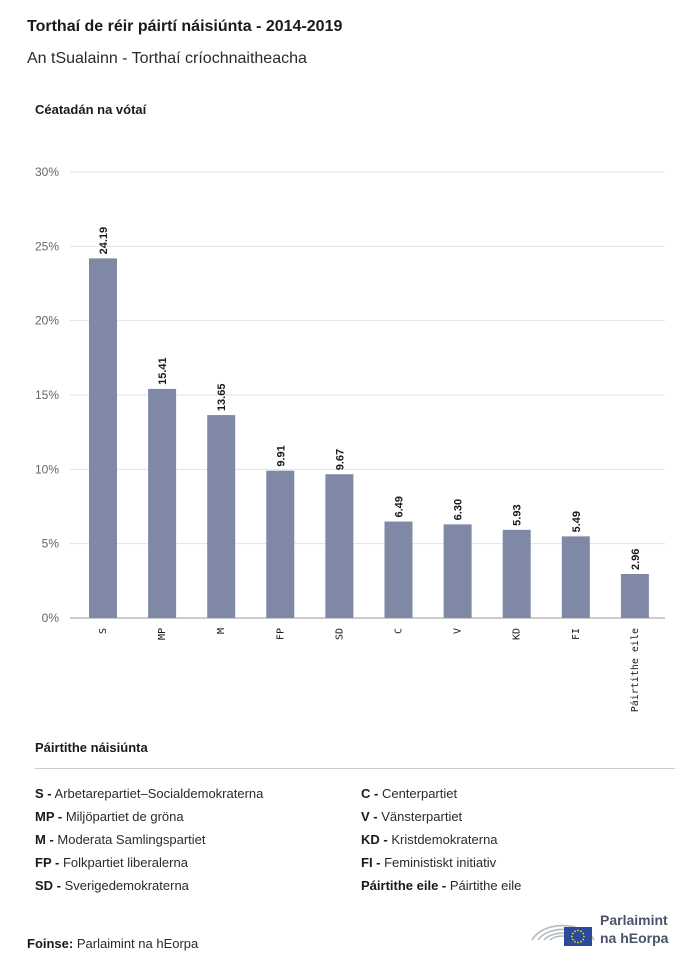 Image resolution: width=700 pixels, height=969 pixels. Describe the element at coordinates (511, 797) in the screenshot. I see `legend-item: C - Centerpartiet` at that location.